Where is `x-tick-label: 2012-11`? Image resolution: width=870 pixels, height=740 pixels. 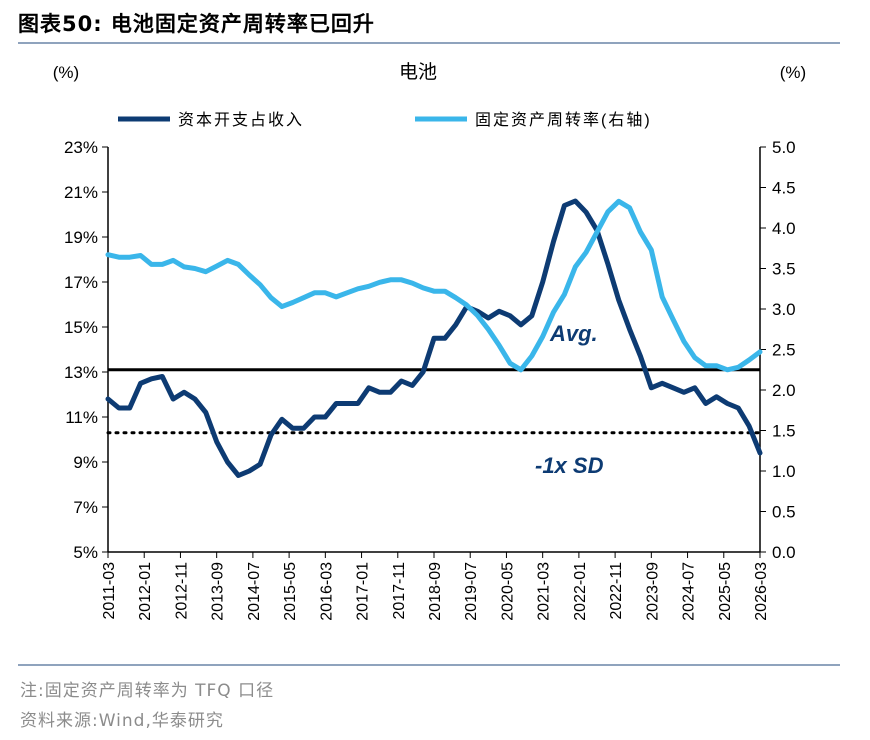 x-tick-label: 2012-11 is located at coordinates (181, 591).